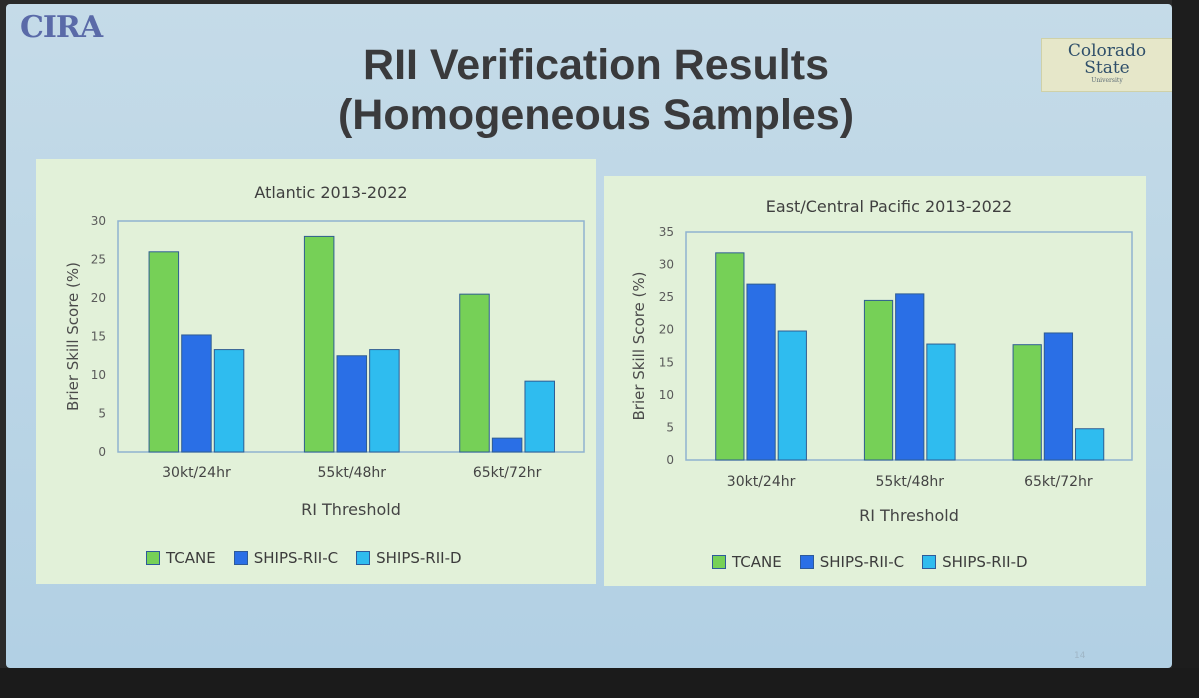 This screenshot has width=1199, height=698. Describe the element at coordinates (1107, 51) in the screenshot. I see `csu-logo-line1: Colorado` at that location.